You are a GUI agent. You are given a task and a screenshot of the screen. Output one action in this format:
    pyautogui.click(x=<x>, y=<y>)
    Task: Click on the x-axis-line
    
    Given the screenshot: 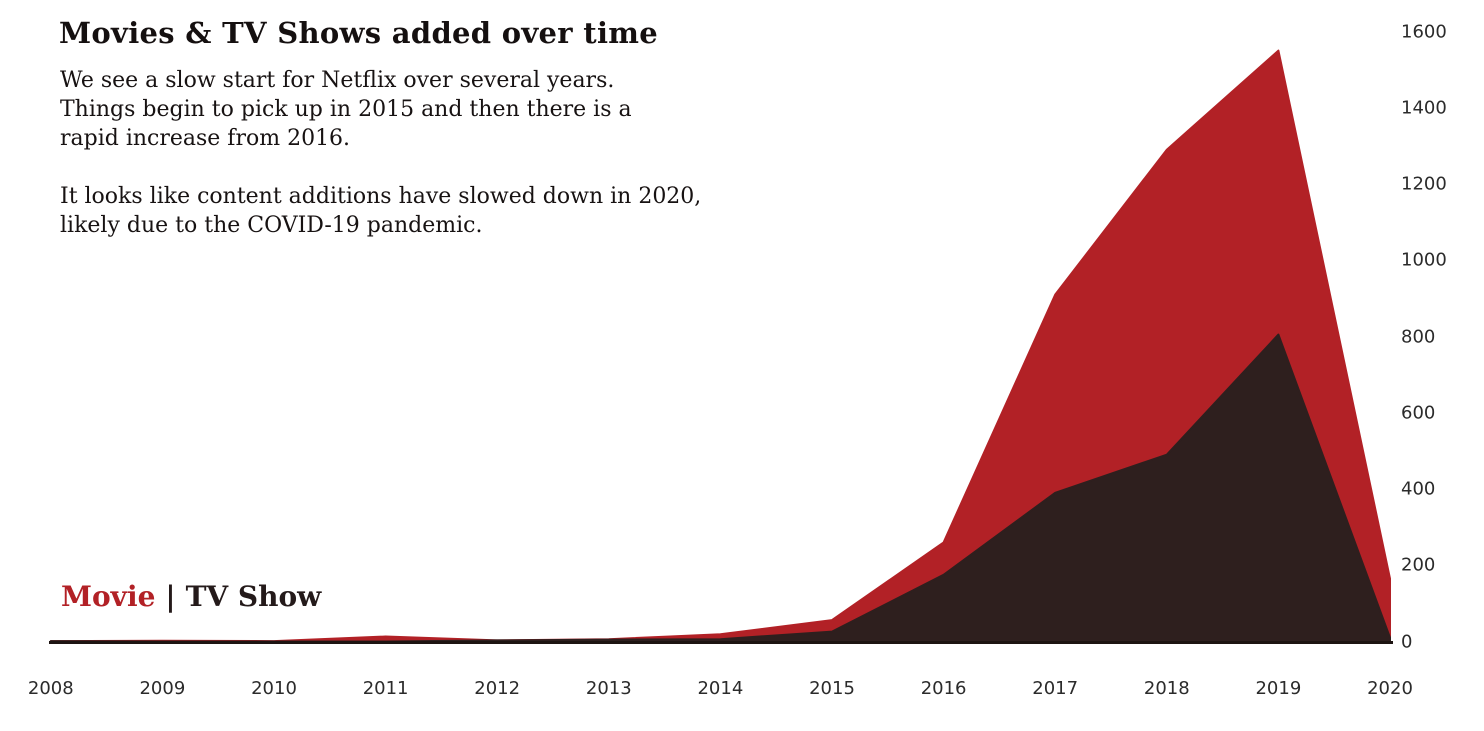 What is the action you would take?
    pyautogui.click(x=721, y=642)
    